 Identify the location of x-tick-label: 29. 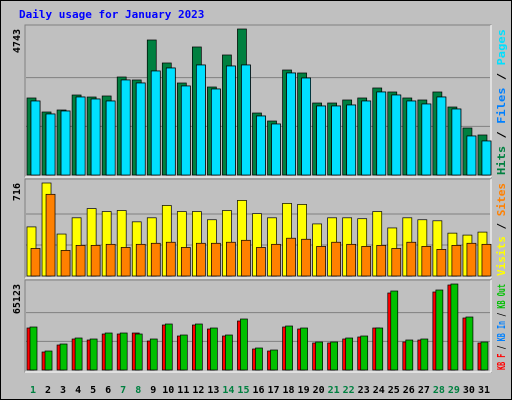
(454, 390).